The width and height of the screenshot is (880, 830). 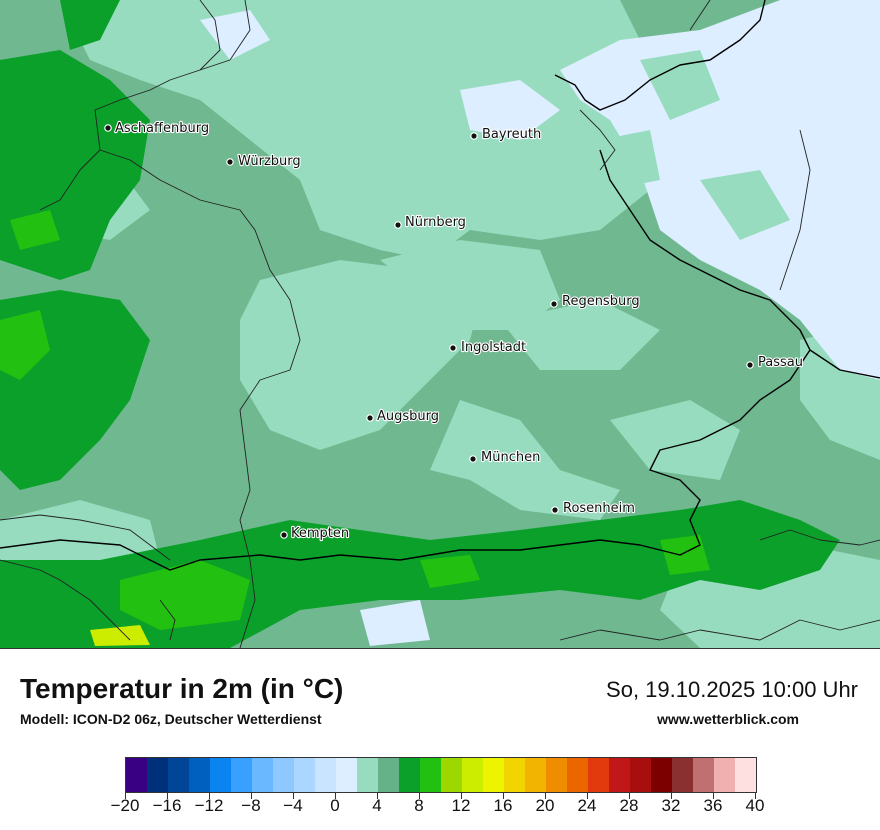 What do you see at coordinates (209, 805) in the screenshot?
I see `scale-tick-label: −12` at bounding box center [209, 805].